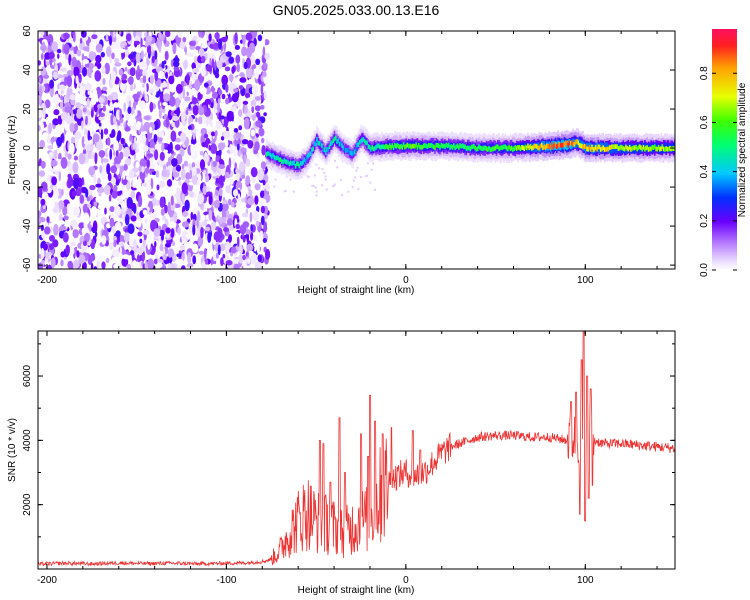 The image size is (750, 600). I want to click on x-tick-label: -200, so click(47, 280).